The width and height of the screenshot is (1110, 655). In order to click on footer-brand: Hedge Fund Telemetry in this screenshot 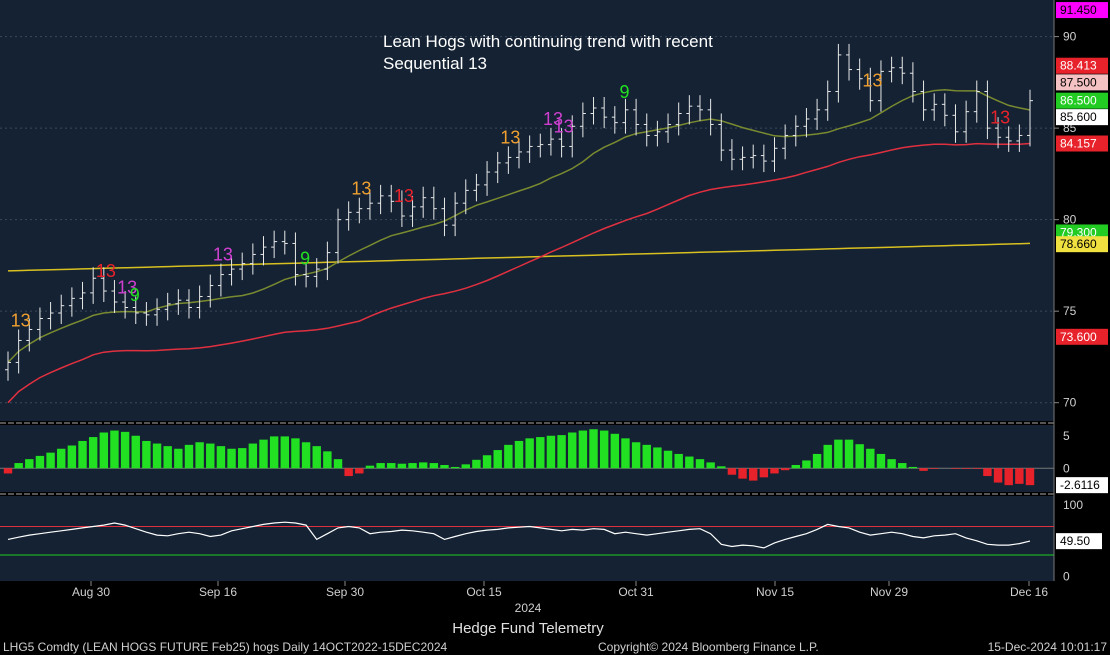, I will do `click(528, 628)`.